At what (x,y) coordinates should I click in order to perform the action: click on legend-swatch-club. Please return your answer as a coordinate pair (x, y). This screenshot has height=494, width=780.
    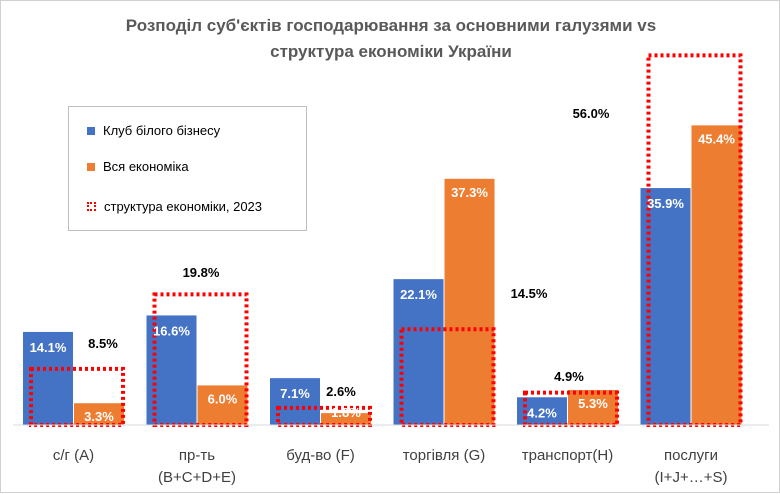
    Looking at the image, I should click on (91, 130).